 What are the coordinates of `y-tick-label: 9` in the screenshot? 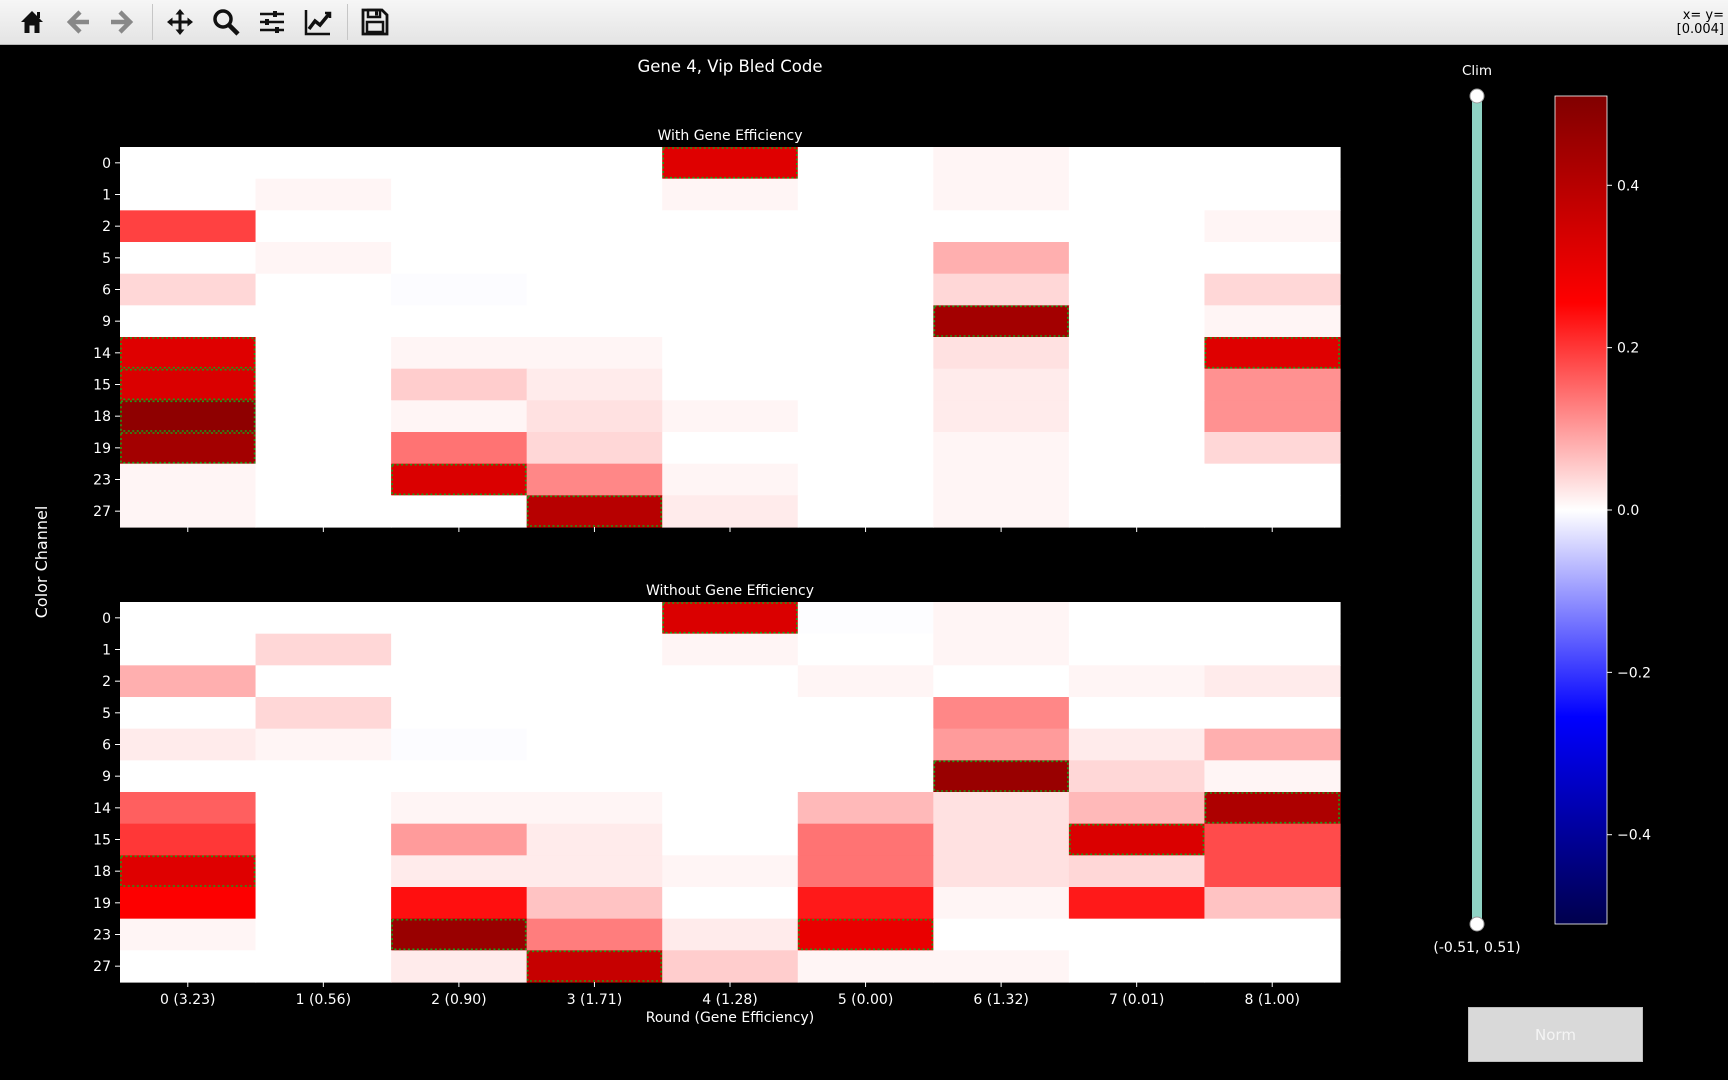 It's located at (106, 777).